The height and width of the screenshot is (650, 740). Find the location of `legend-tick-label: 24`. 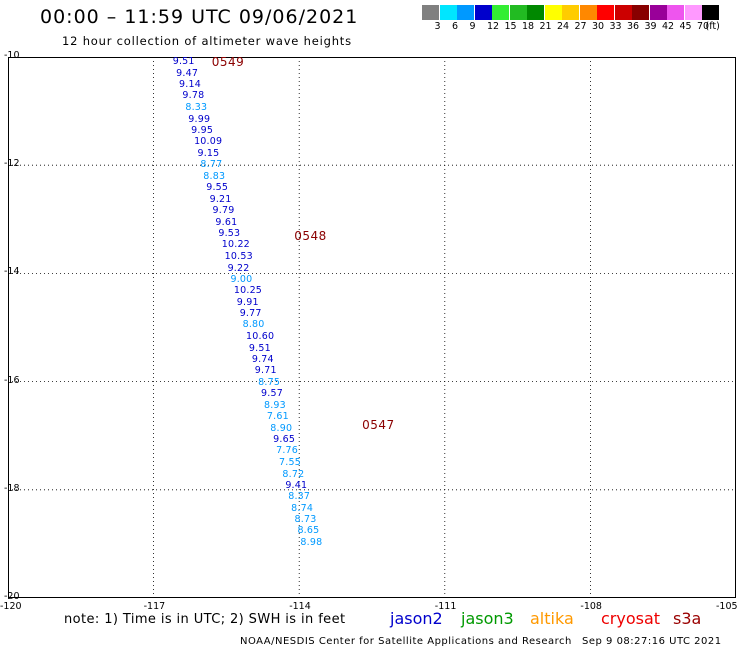

legend-tick-label: 24 is located at coordinates (563, 26).